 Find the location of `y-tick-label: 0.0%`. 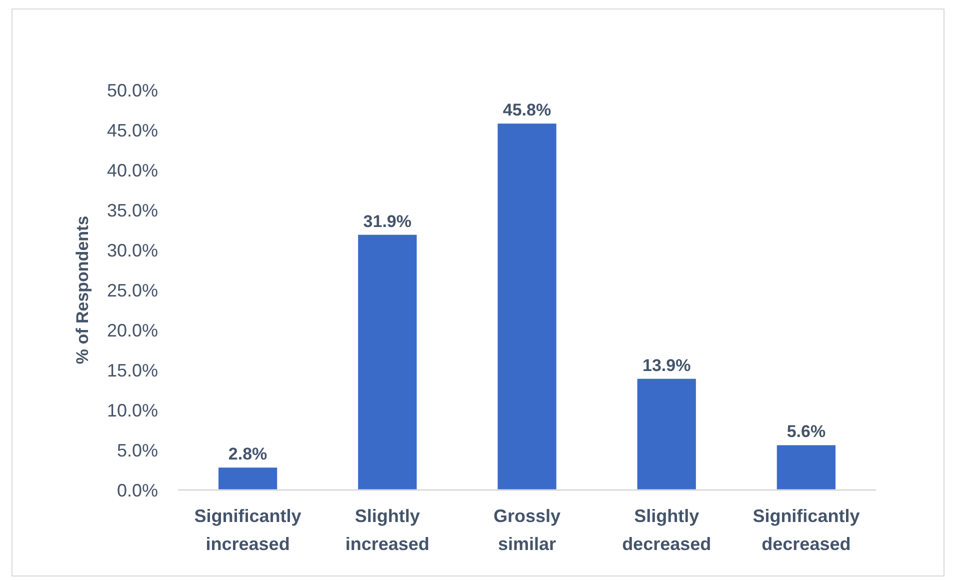

y-tick-label: 0.0% is located at coordinates (137, 490).